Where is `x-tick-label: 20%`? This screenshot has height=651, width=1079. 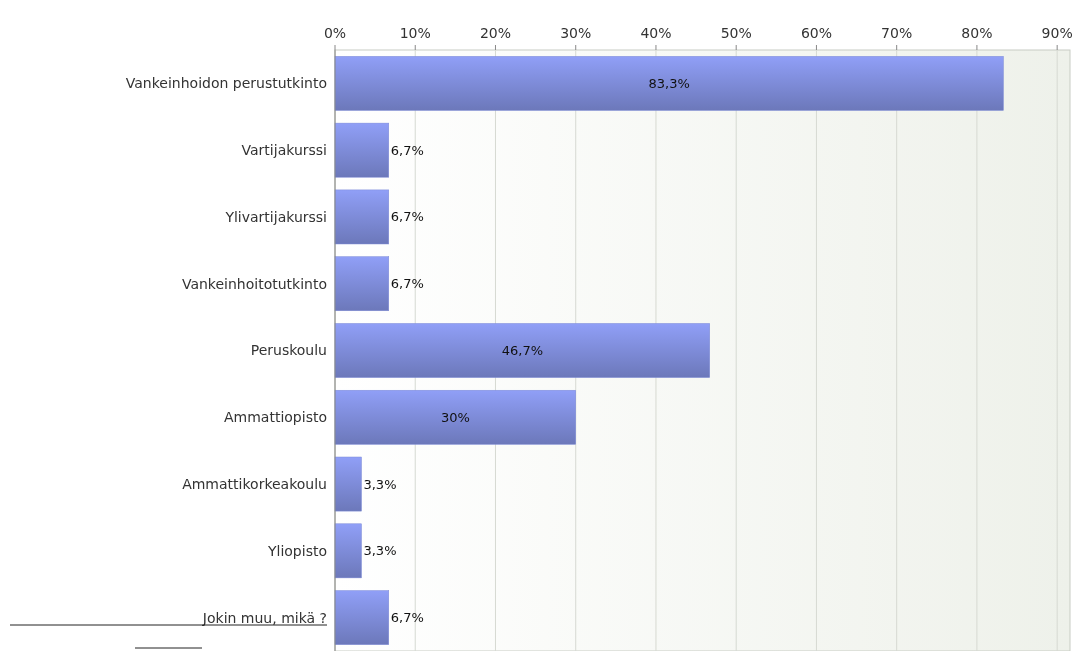
x-tick-label: 20% is located at coordinates (495, 33).